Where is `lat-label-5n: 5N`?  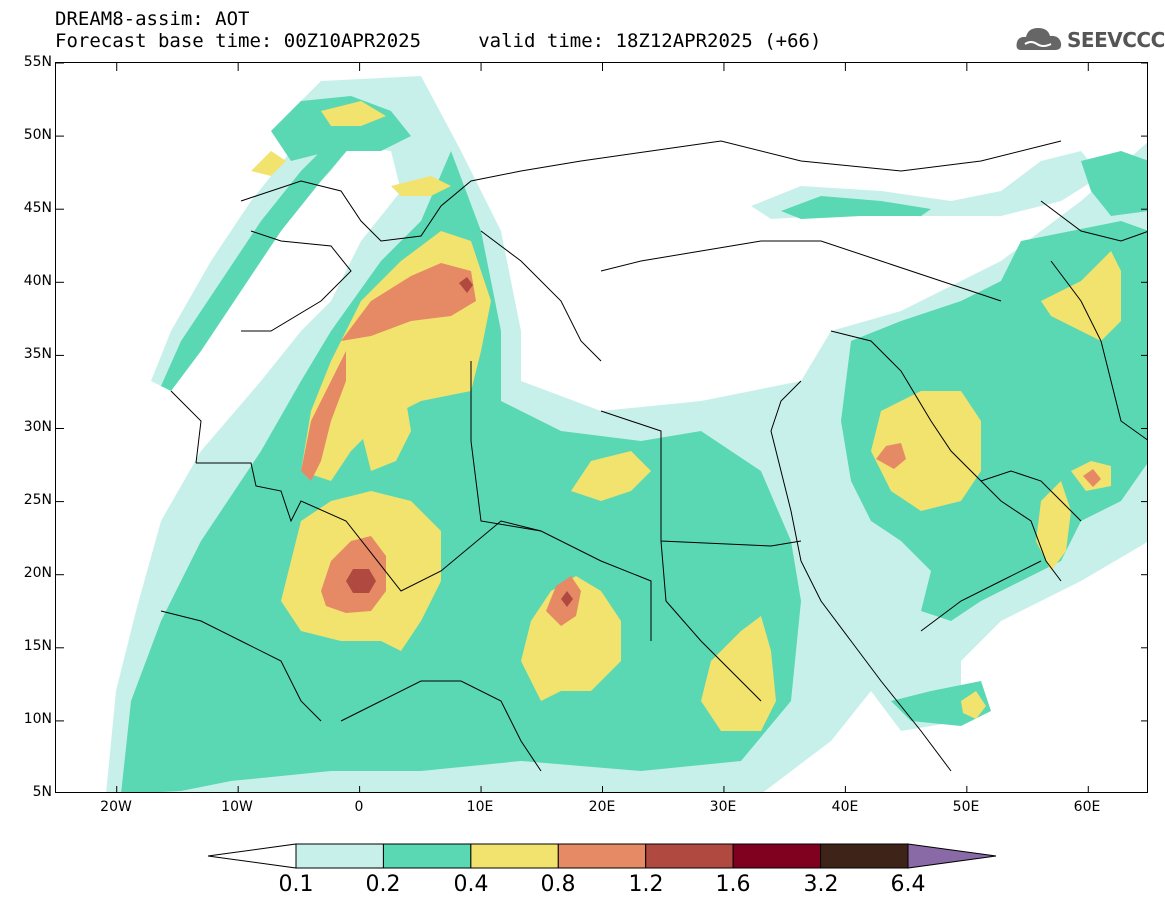
lat-label-5n: 5N is located at coordinates (42, 792).